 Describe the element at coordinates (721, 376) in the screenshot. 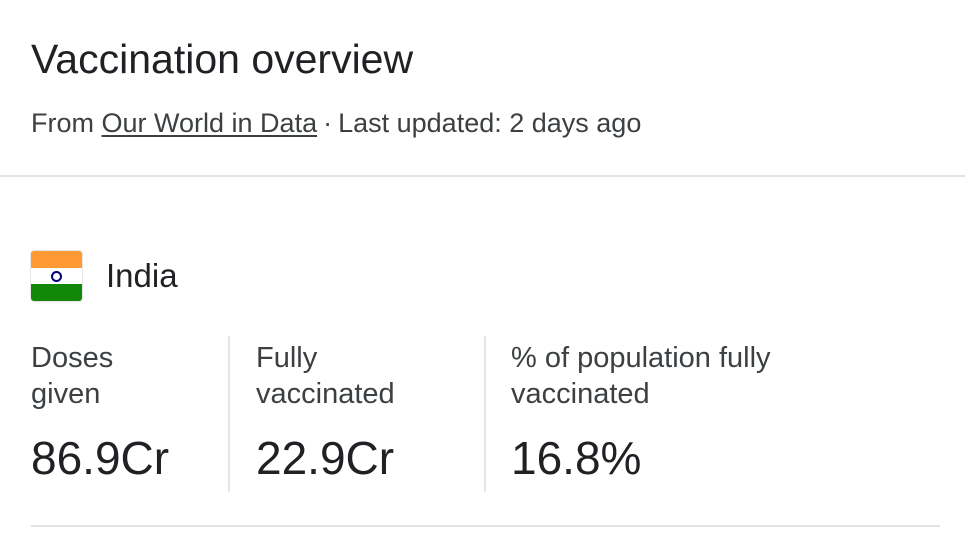

I see `stat-label: % of population fully vaccinated` at that location.